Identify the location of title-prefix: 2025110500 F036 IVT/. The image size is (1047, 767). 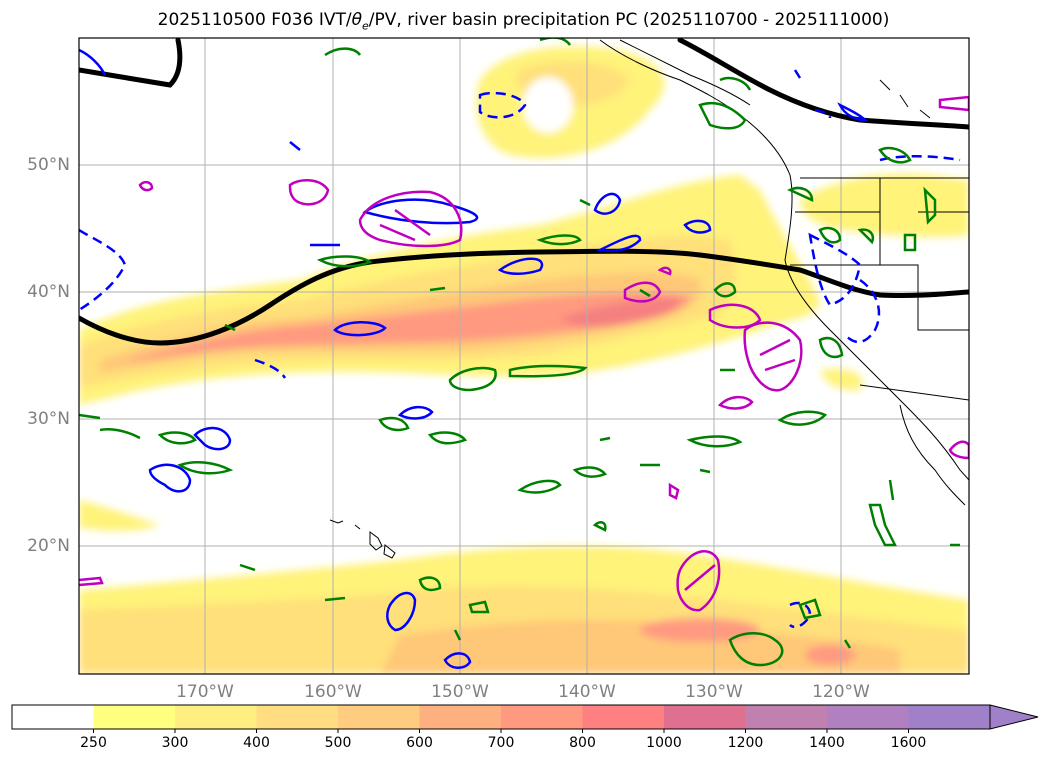
(254, 20).